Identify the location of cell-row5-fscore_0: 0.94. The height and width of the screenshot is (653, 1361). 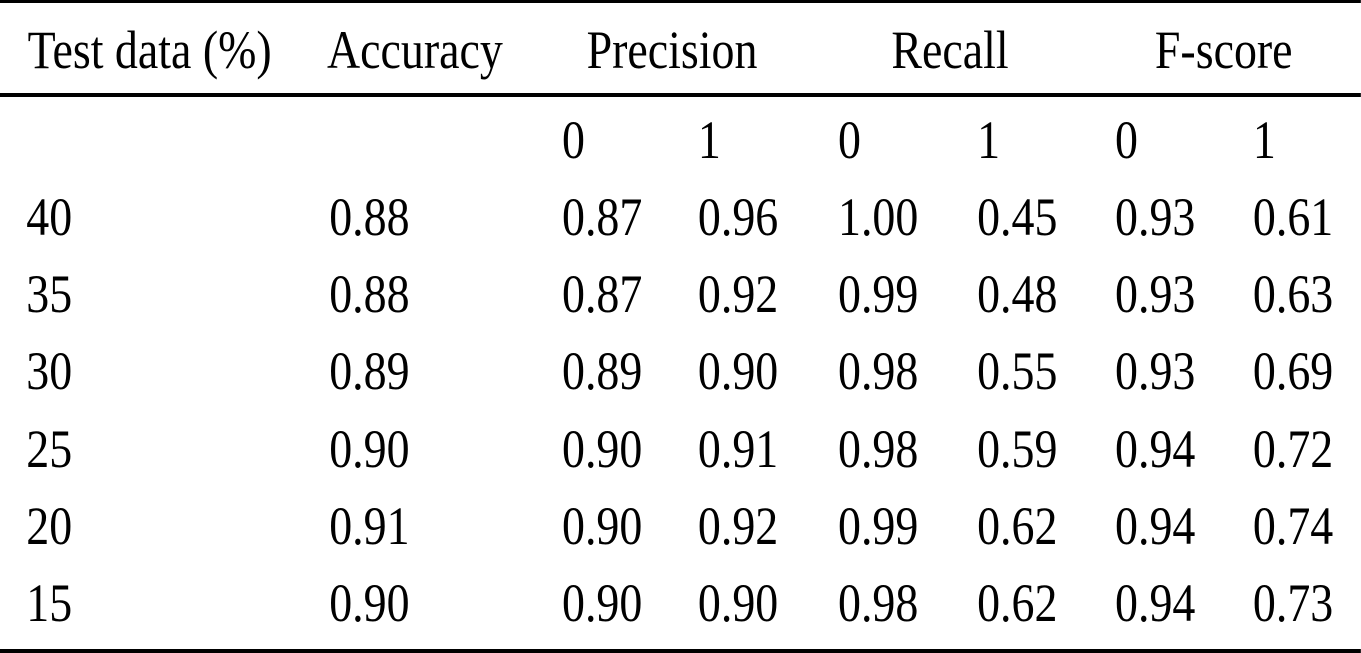
(1155, 603).